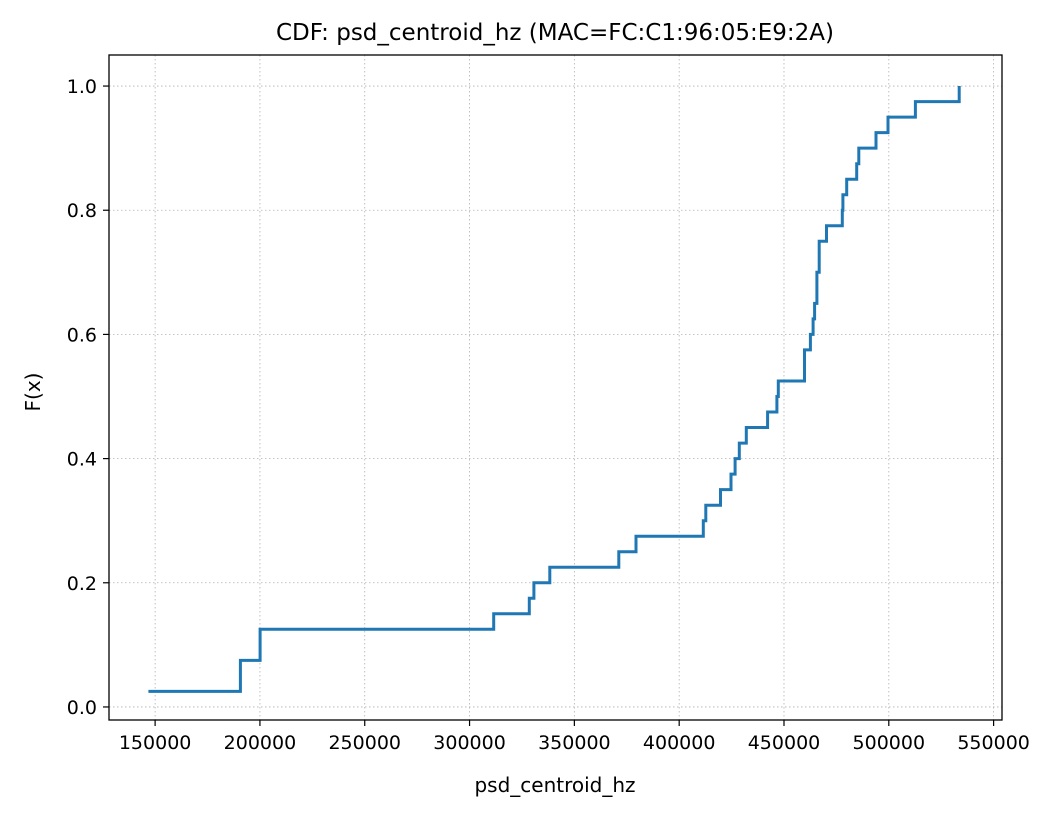  I want to click on x-tick-label: 400000, so click(679, 743).